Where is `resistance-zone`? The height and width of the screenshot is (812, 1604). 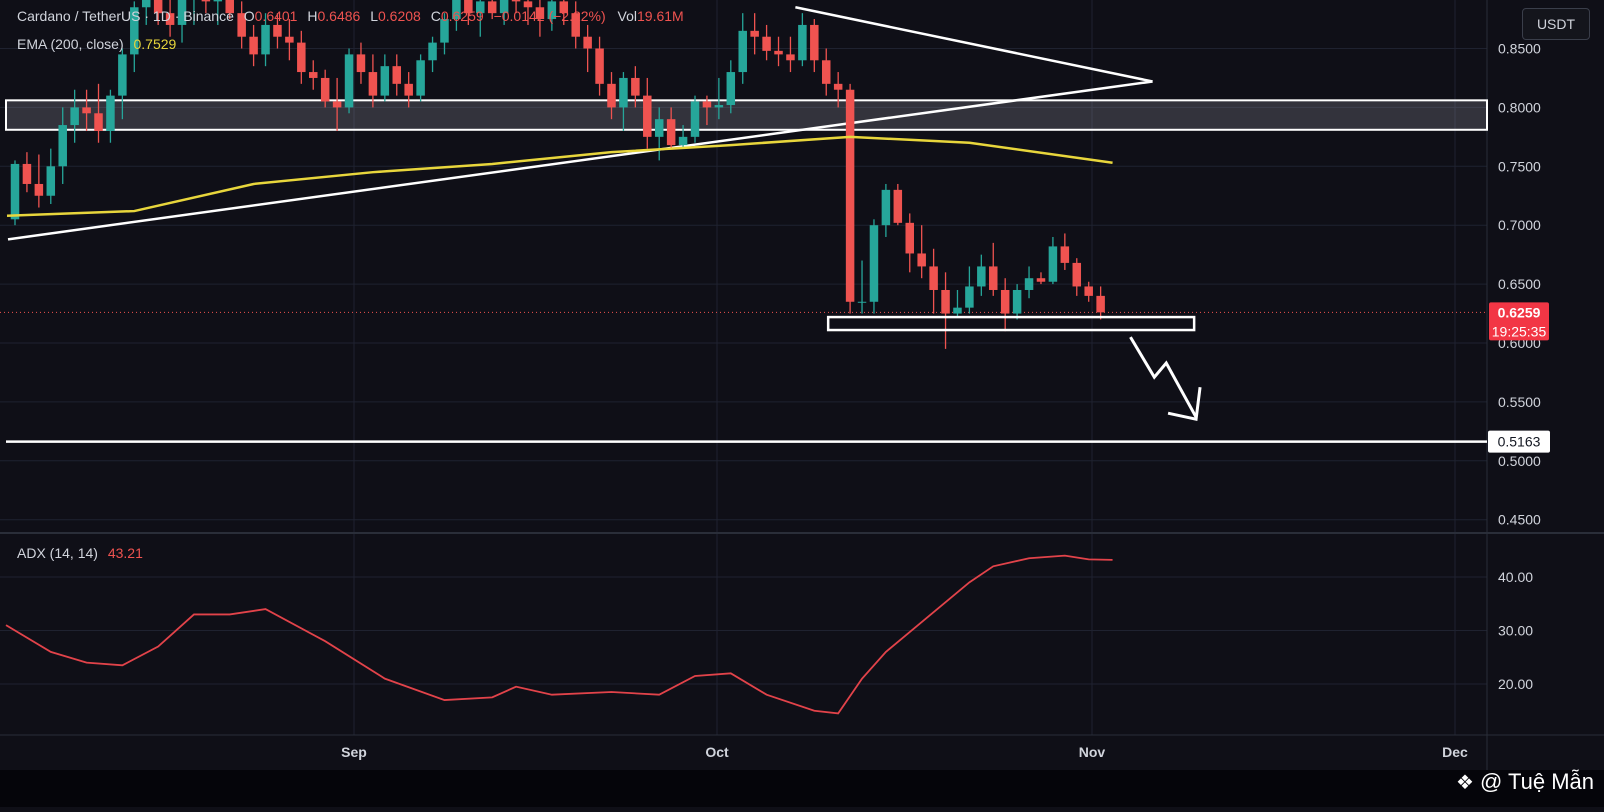
resistance-zone is located at coordinates (746, 115).